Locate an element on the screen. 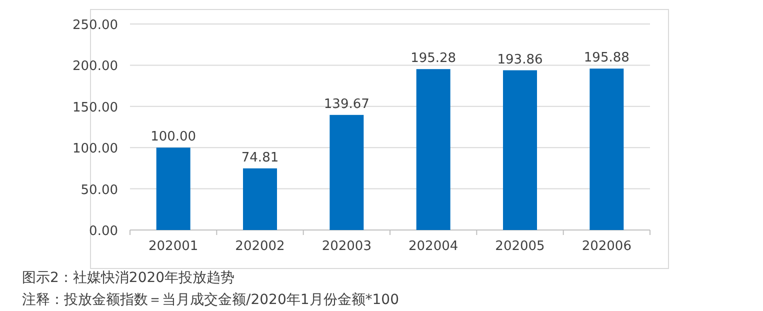  data-label: 139.67 is located at coordinates (347, 104).